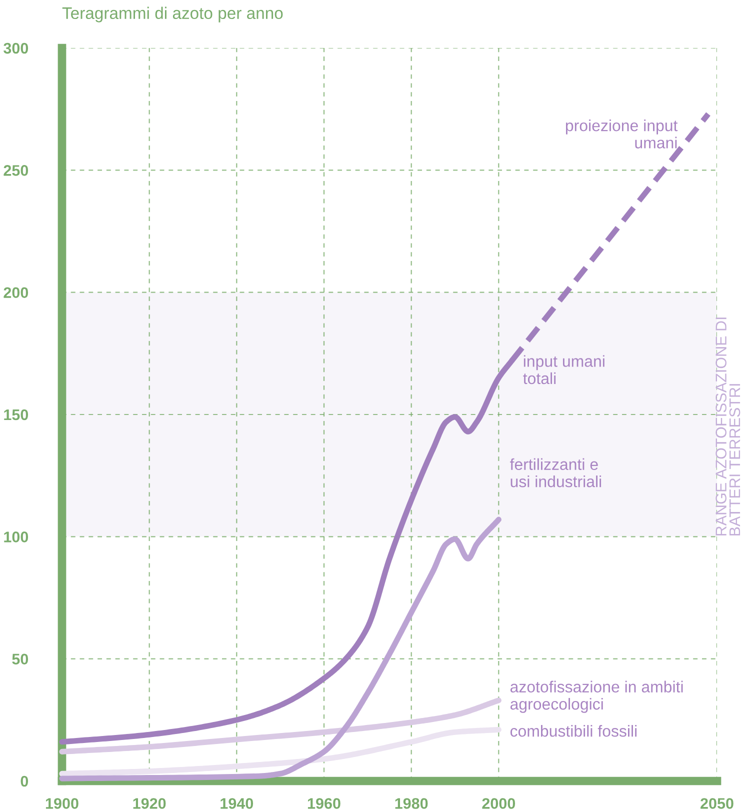  What do you see at coordinates (24, 781) in the screenshot?
I see `y-tick-label: 0` at bounding box center [24, 781].